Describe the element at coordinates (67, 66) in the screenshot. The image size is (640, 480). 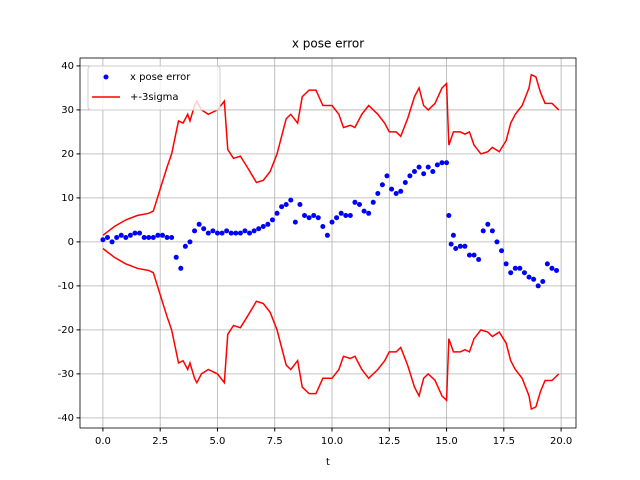
I see `y-tick-label: 40` at that location.